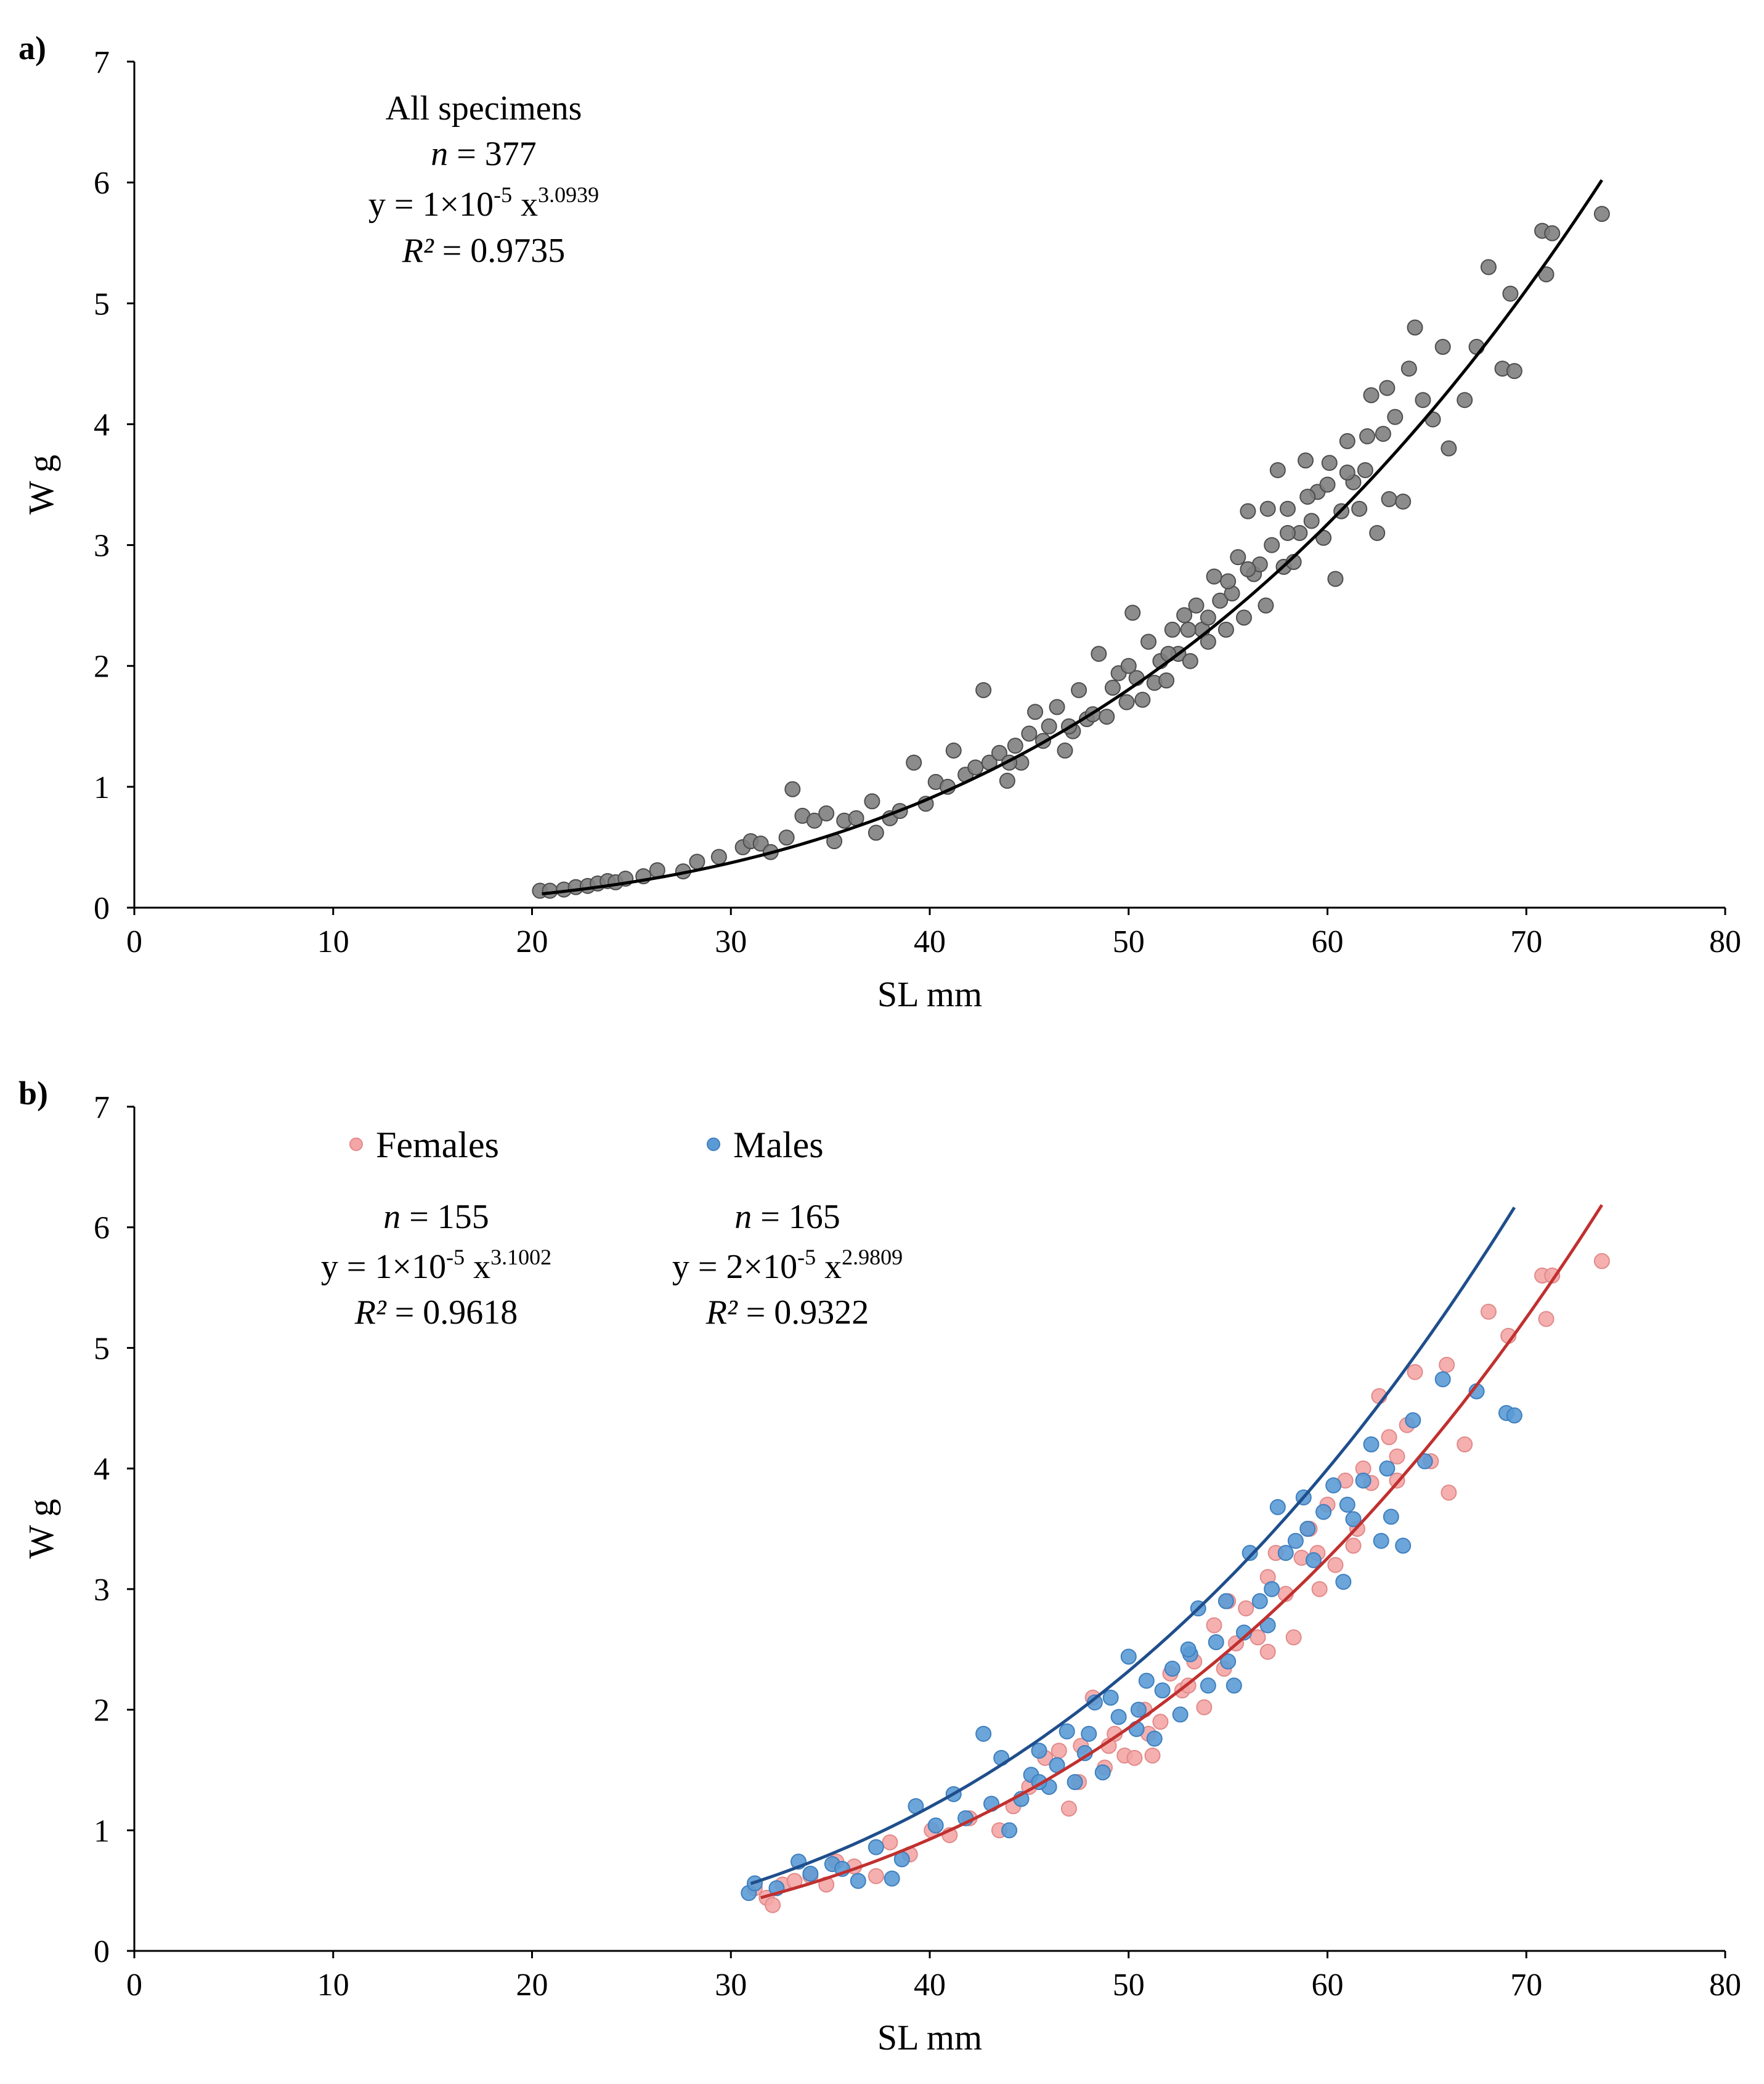 The image size is (1764, 2084). What do you see at coordinates (787, 1265) in the screenshot?
I see `males-equation: y = 2×10-5 x2.9809` at bounding box center [787, 1265].